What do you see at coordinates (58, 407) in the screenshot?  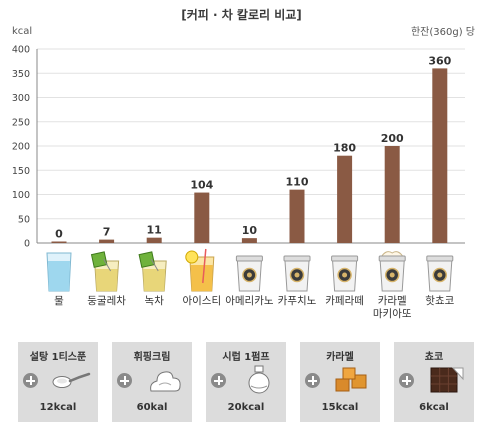 I see `addon-kcal: 12kcal` at bounding box center [58, 407].